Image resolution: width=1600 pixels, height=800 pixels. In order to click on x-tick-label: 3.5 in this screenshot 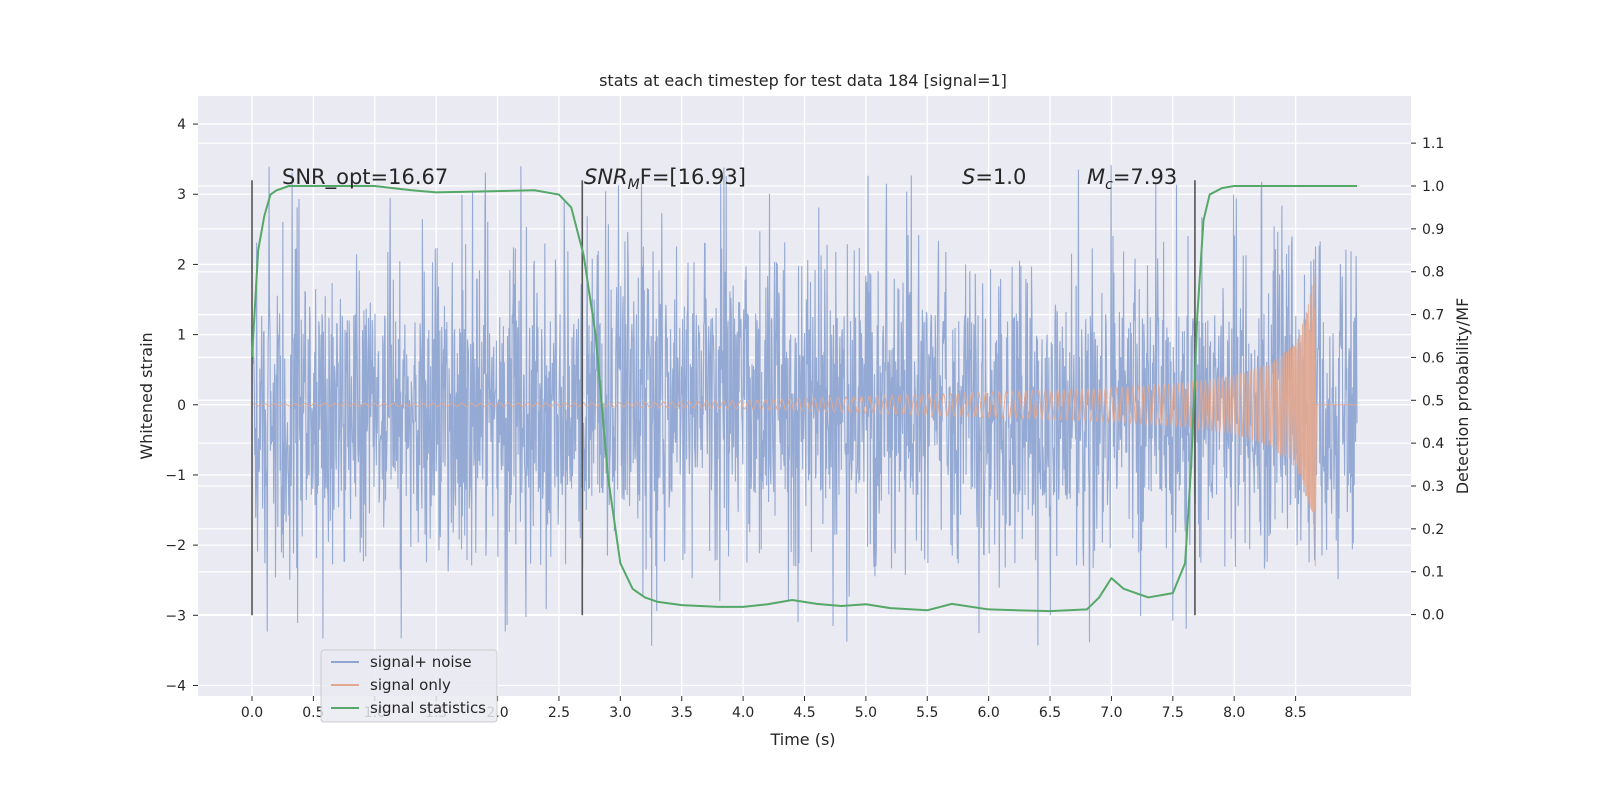, I will do `click(682, 713)`.